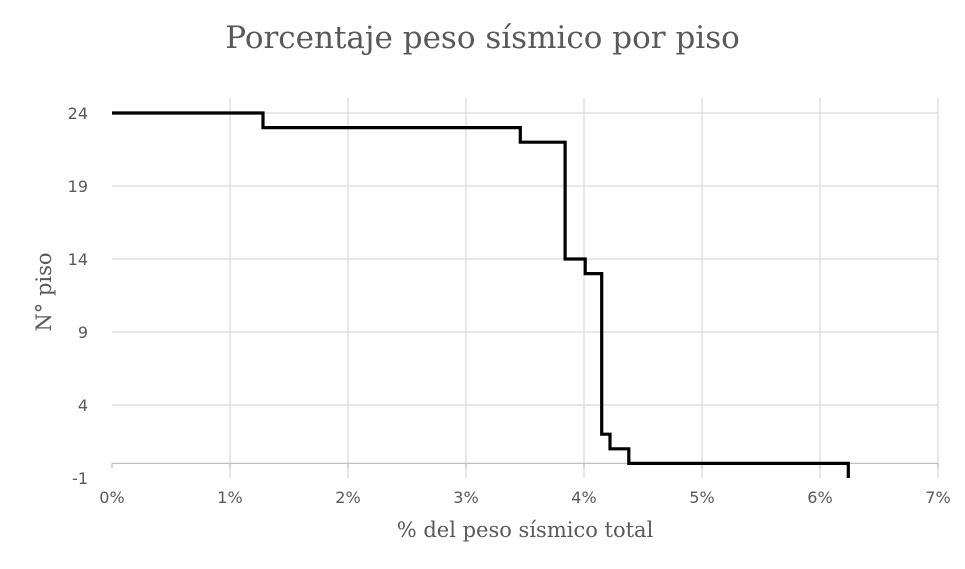  I want to click on y-tick-label: 14, so click(78, 259).